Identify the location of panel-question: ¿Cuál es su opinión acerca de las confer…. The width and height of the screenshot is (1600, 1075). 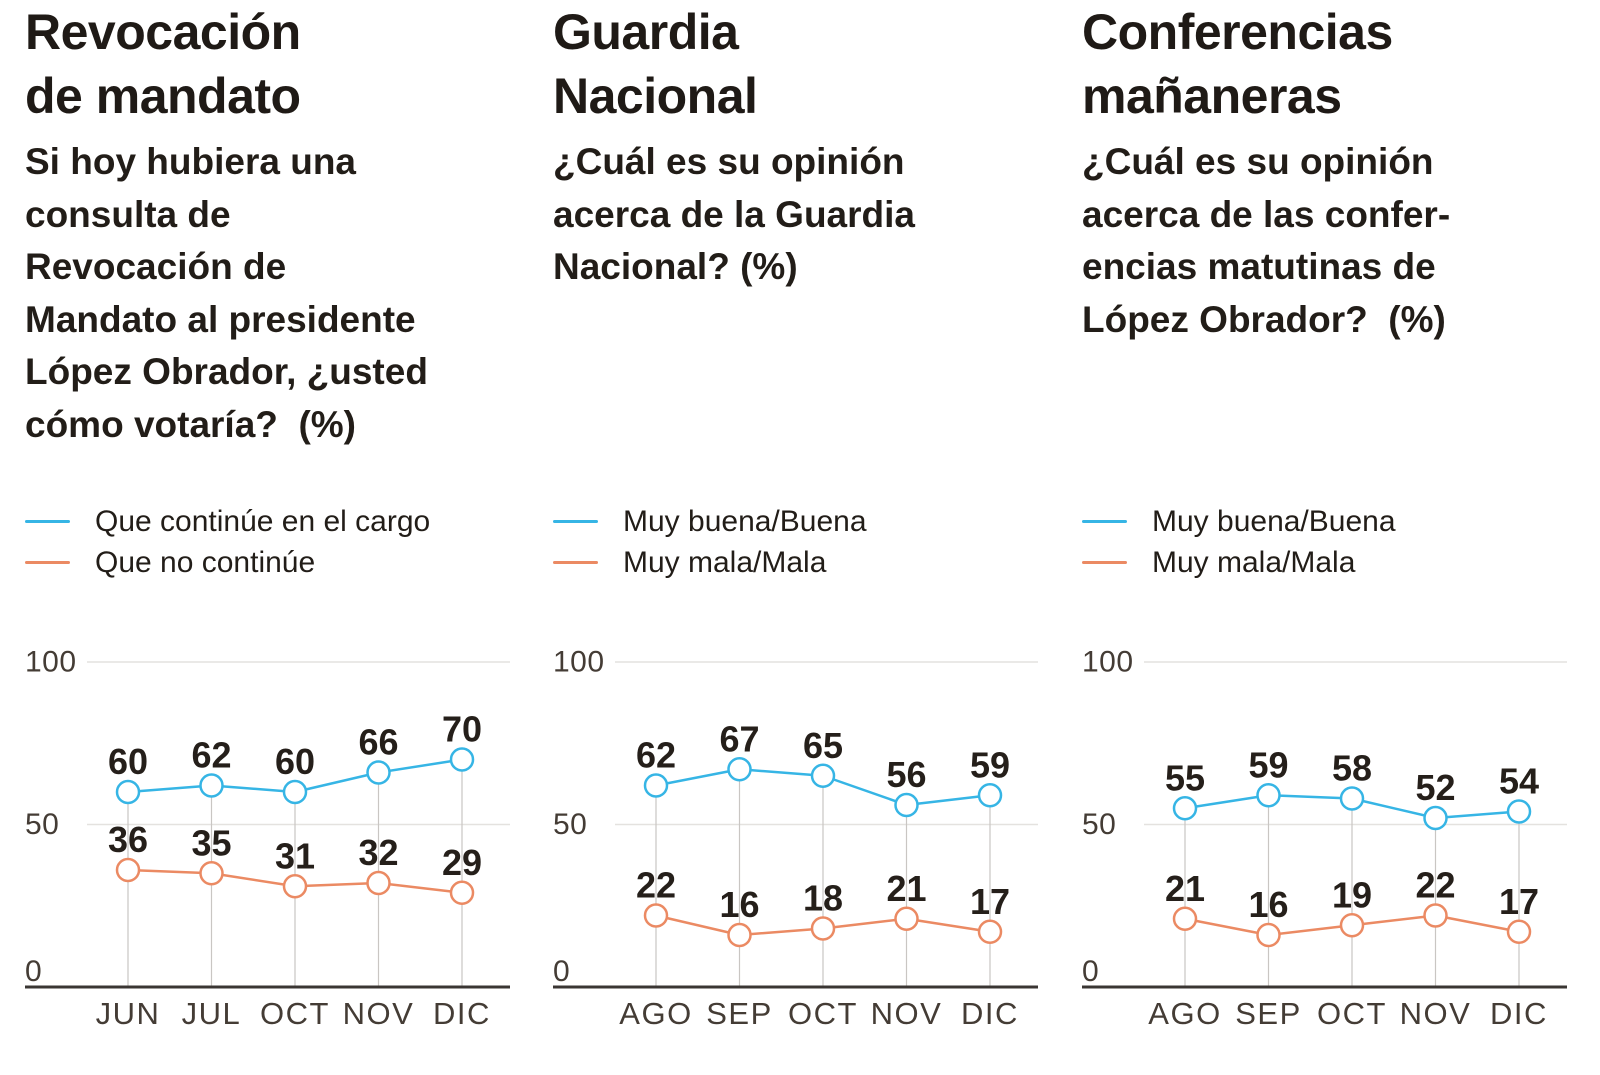
(1266, 240).